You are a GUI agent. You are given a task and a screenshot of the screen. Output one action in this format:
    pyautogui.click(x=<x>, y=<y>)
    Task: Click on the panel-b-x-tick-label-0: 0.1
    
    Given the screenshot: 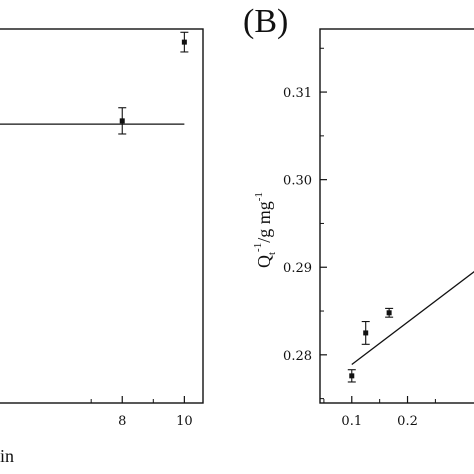 What is the action you would take?
    pyautogui.click(x=351, y=421)
    